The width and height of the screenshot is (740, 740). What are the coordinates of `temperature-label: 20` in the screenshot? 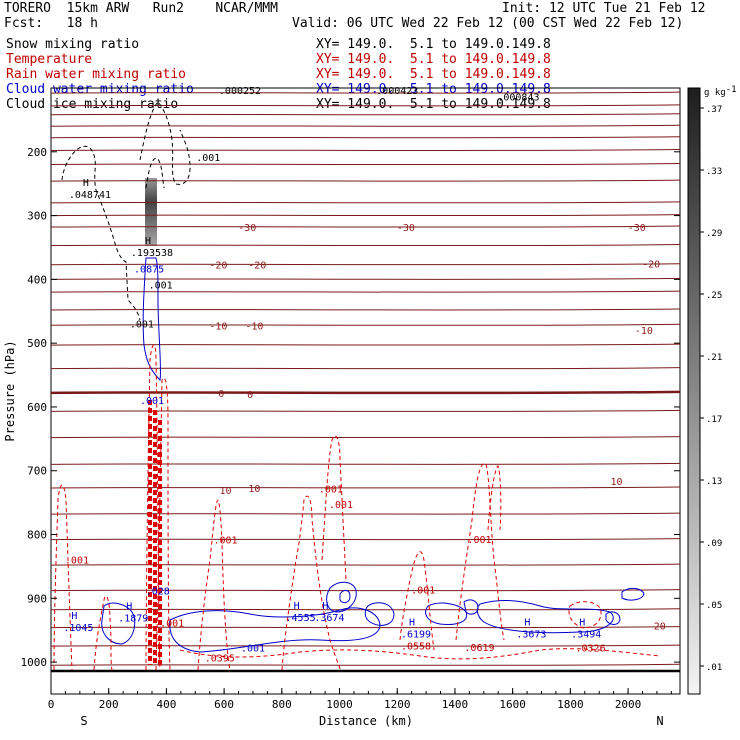 It's located at (660, 627).